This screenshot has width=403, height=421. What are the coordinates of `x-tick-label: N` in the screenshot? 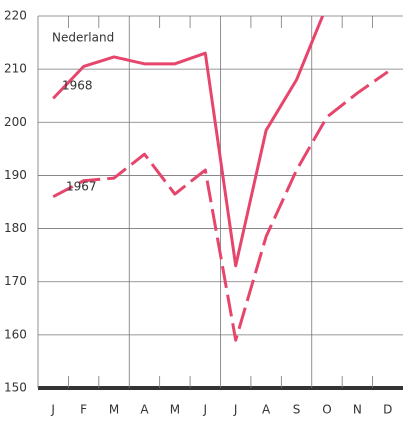 It's located at (357, 410).